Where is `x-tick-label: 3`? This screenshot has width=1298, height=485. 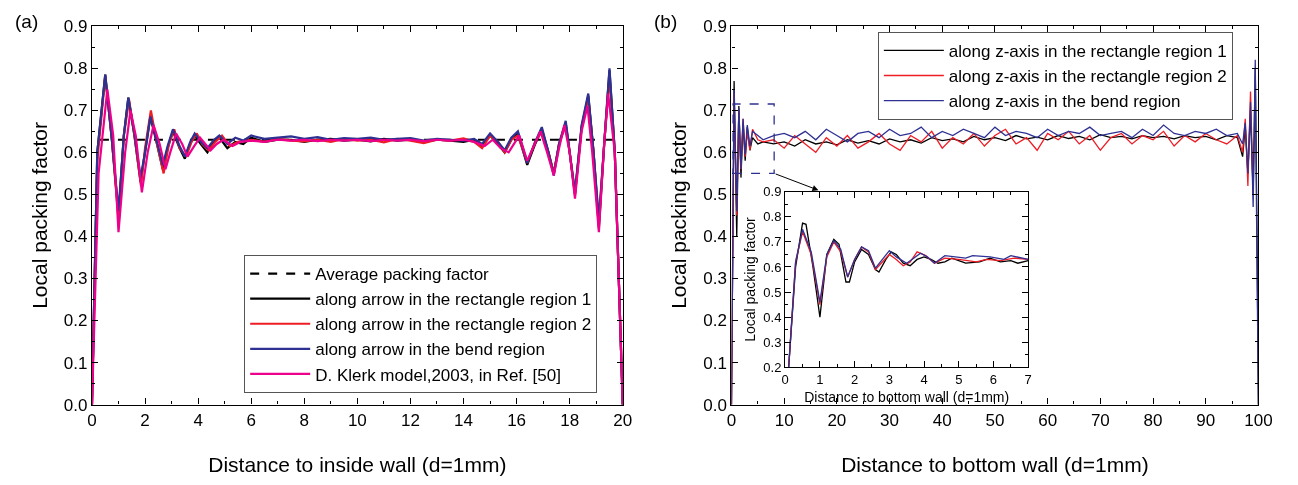
x-tick-label: 3 is located at coordinates (889, 380).